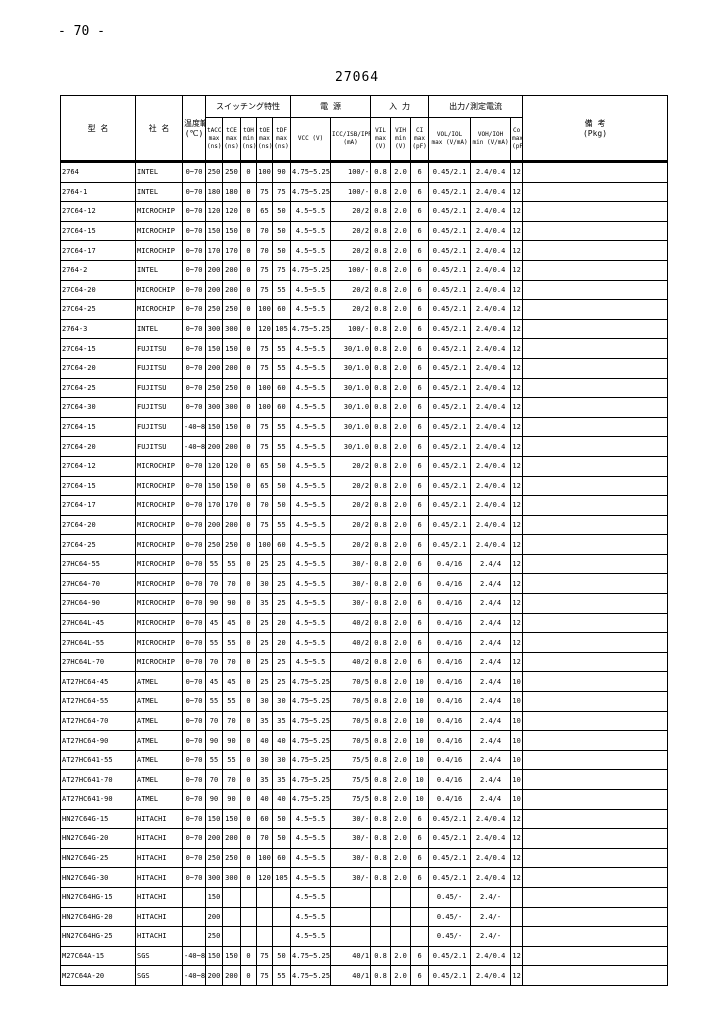 The height and width of the screenshot is (1012, 720). Describe the element at coordinates (159, 779) in the screenshot. I see `table-cell: ATMEL` at that location.